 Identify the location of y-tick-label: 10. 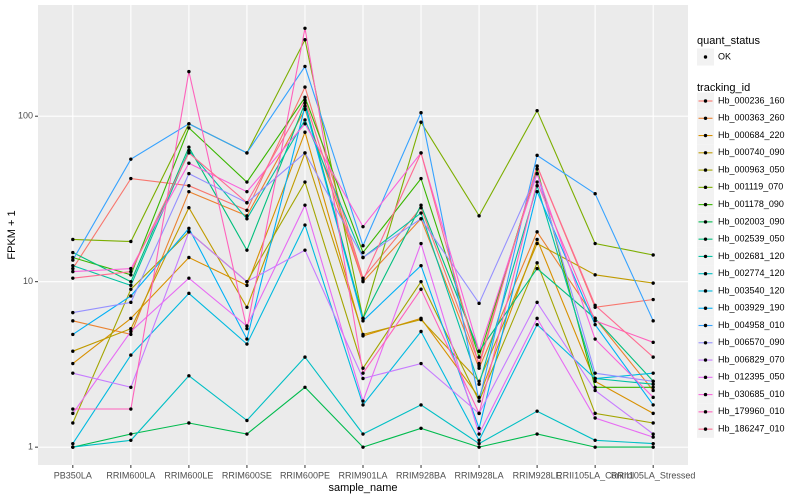
(28, 281).